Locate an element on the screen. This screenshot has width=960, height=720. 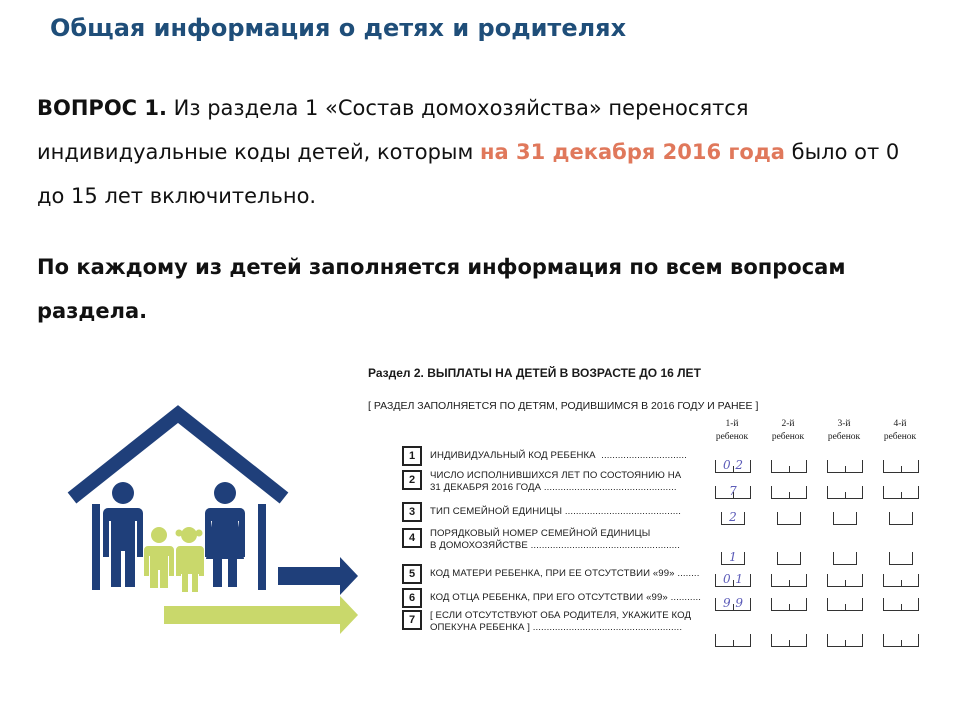
handwritten-value: 0 2 is located at coordinates (733, 465).